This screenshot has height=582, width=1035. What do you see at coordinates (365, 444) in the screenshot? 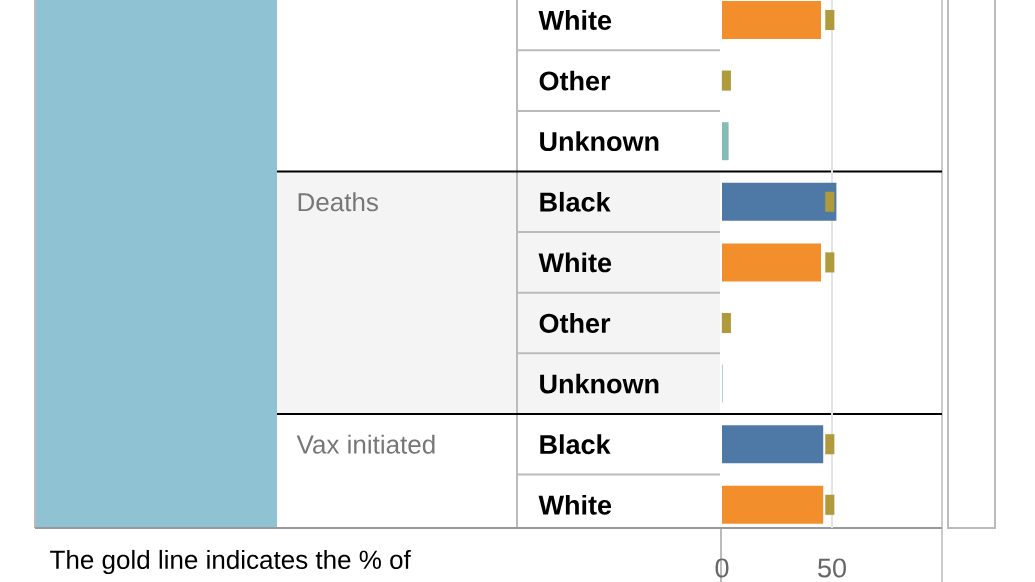
I see `text: Vax initiated` at bounding box center [365, 444].